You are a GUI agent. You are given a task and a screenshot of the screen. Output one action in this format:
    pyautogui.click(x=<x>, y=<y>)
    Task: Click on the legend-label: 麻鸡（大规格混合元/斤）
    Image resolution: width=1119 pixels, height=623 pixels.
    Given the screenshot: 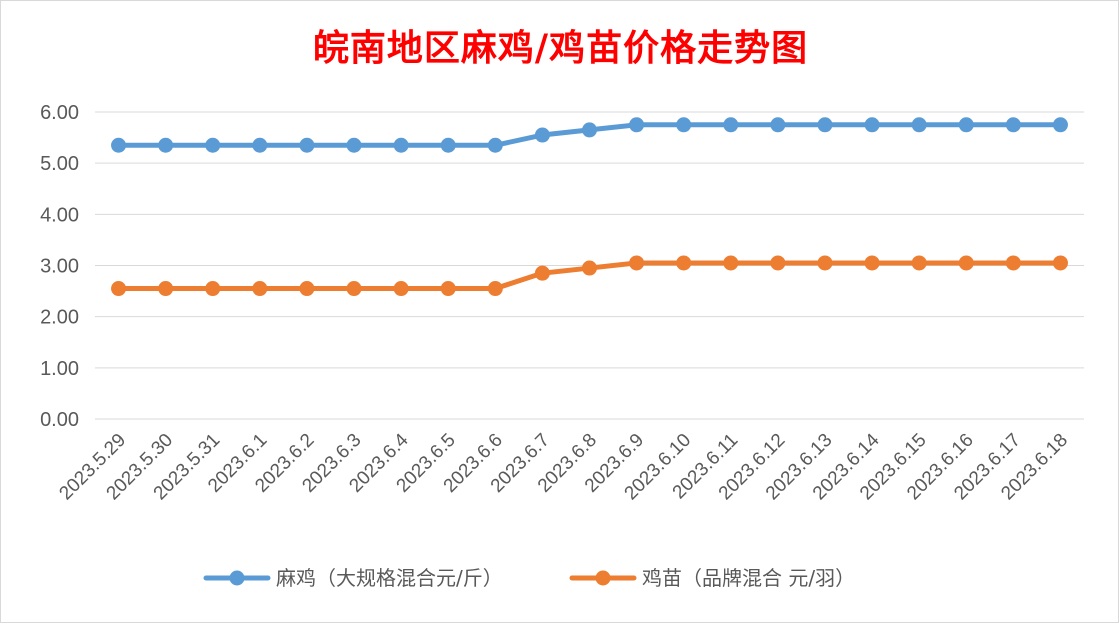 What is the action you would take?
    pyautogui.click(x=389, y=578)
    